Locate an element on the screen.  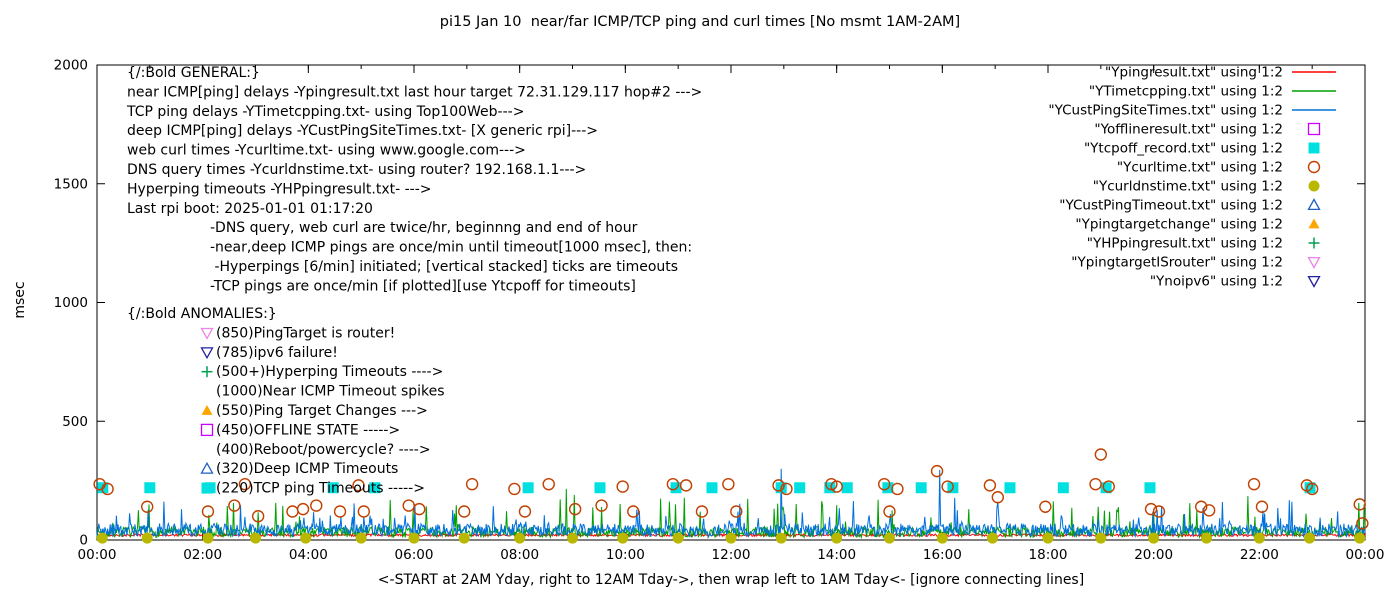
y-tick-label: 0 is located at coordinates (83, 541).